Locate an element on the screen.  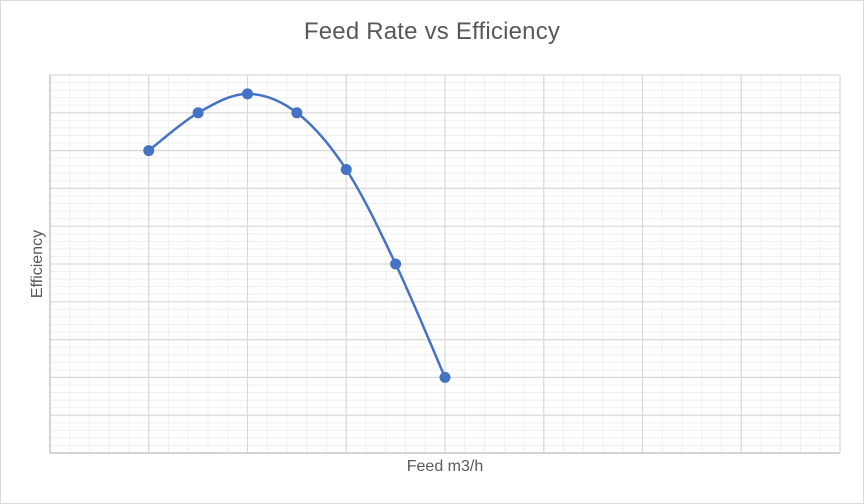
y-axis-title: Efficiency is located at coordinates (37, 264).